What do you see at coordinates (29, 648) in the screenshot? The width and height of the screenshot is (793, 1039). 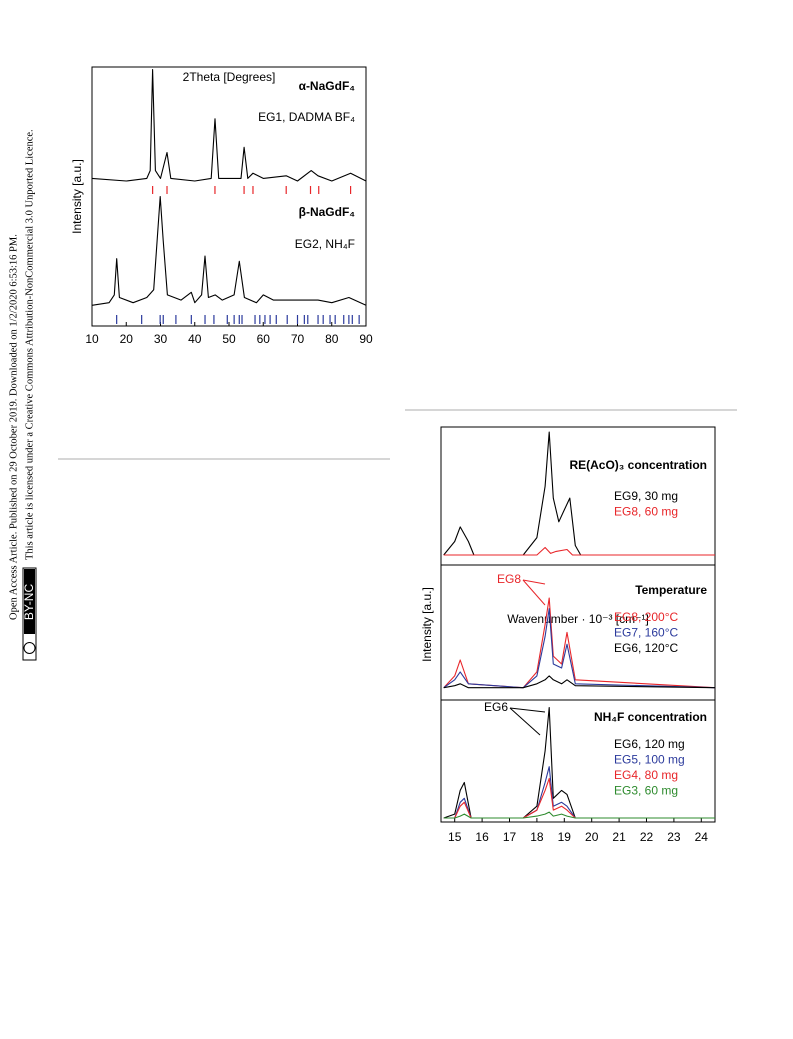 I see `badge-icon` at bounding box center [29, 648].